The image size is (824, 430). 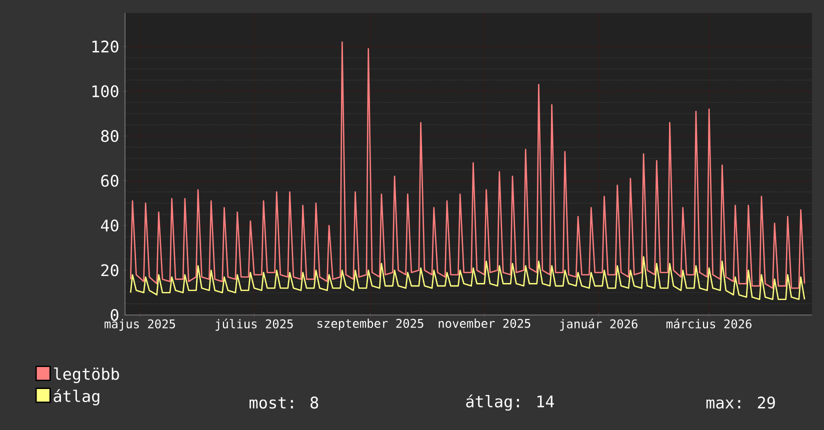 I want to click on y-tick-label: 80, so click(x=109, y=136).